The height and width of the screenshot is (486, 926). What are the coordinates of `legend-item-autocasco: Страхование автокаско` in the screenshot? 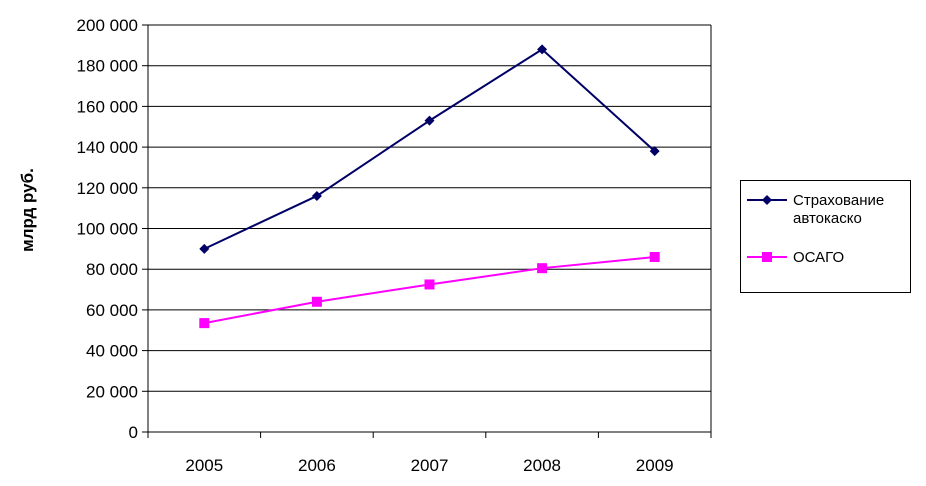 It's located at (825, 211).